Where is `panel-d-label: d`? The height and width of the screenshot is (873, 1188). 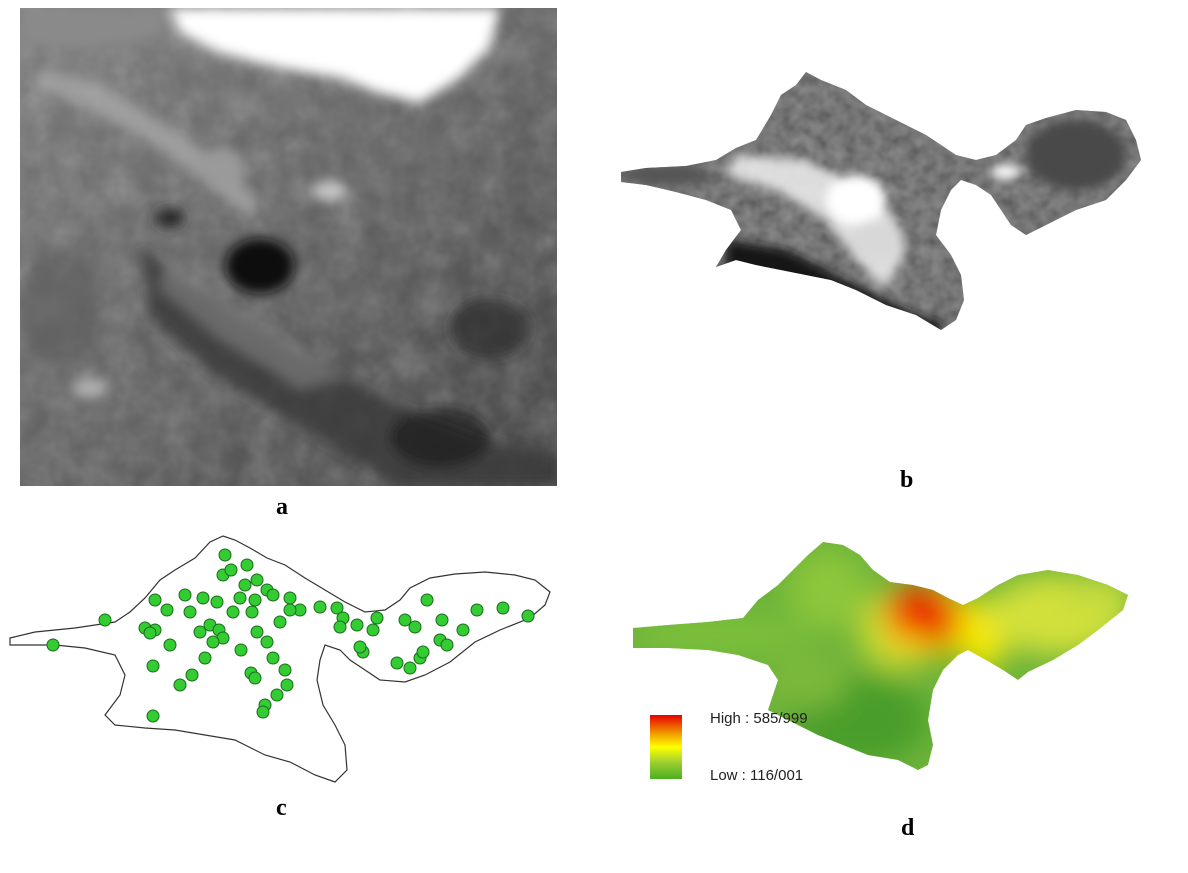
panel-d-label: d is located at coordinates (908, 828).